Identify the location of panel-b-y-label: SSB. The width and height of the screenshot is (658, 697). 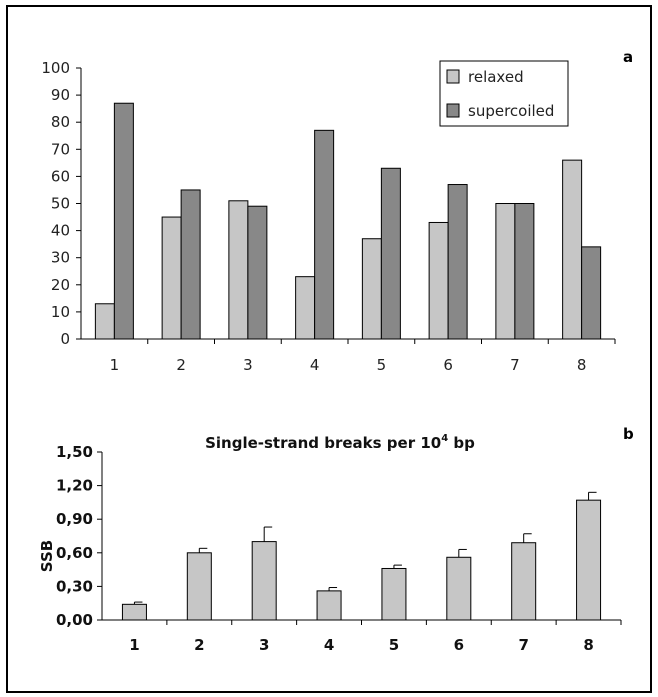
(47, 556).